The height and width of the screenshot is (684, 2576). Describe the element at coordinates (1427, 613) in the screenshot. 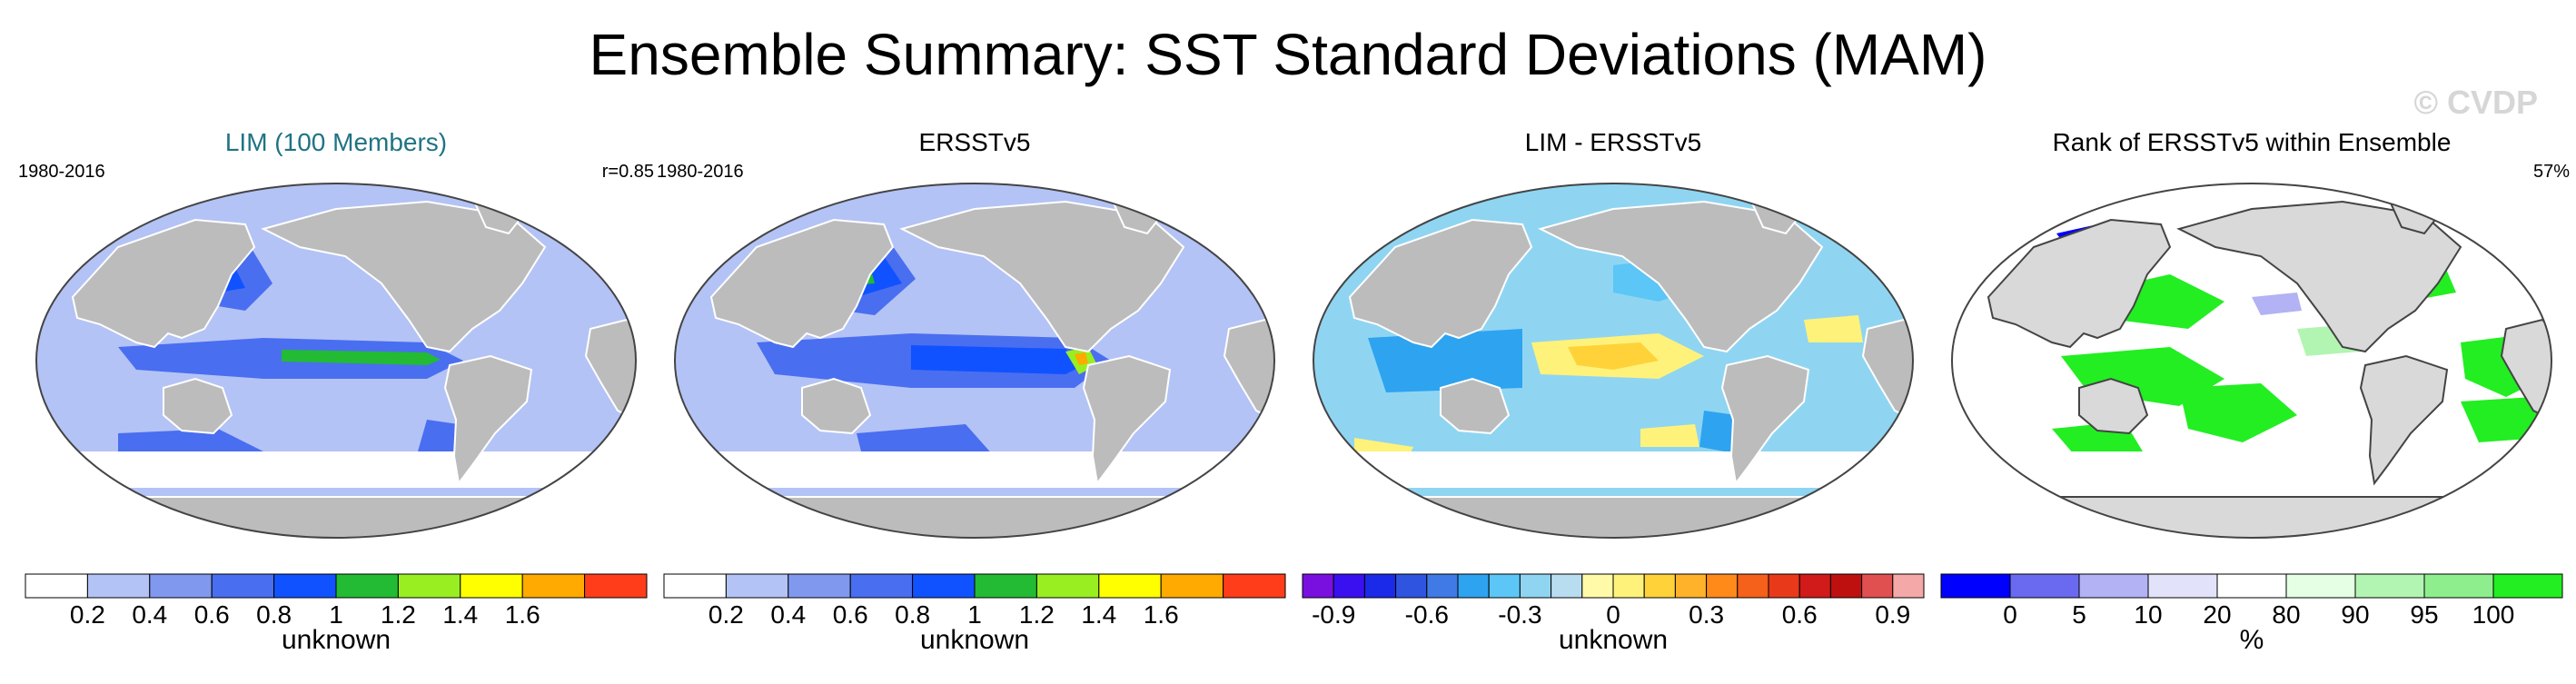

I see `colorbar-tick-label: -0.6` at that location.